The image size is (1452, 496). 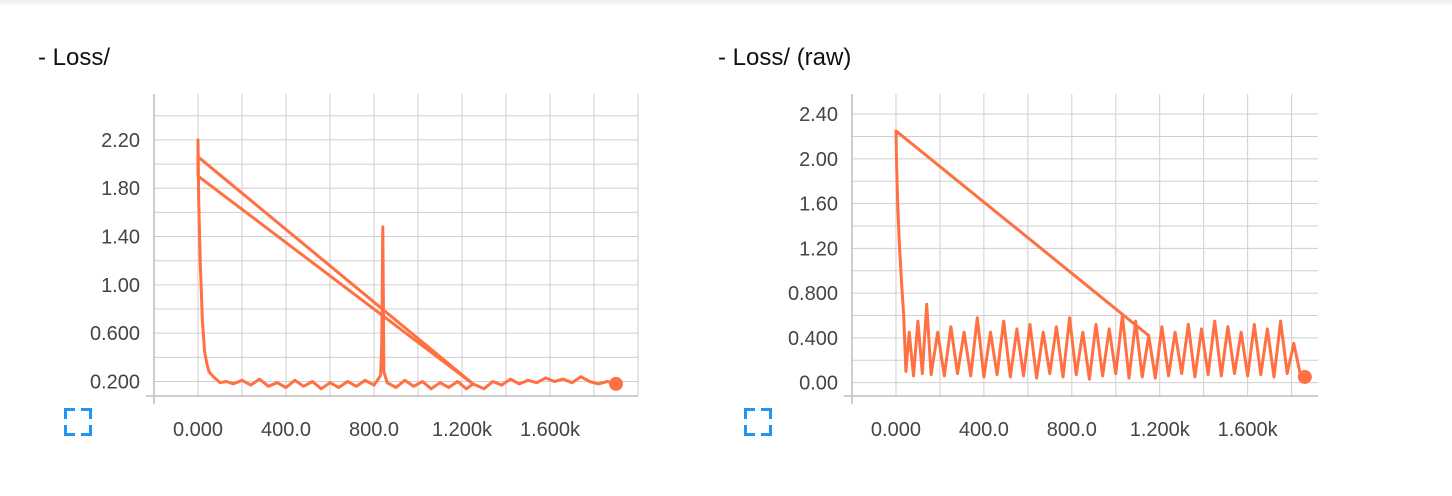 I want to click on y-tick-label: 0.00, so click(x=818, y=384).